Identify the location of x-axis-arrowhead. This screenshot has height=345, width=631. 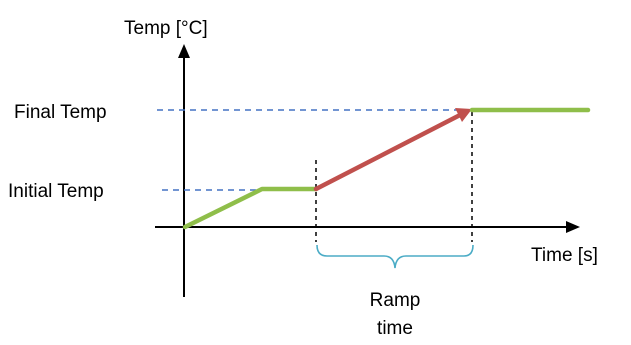
(573, 227).